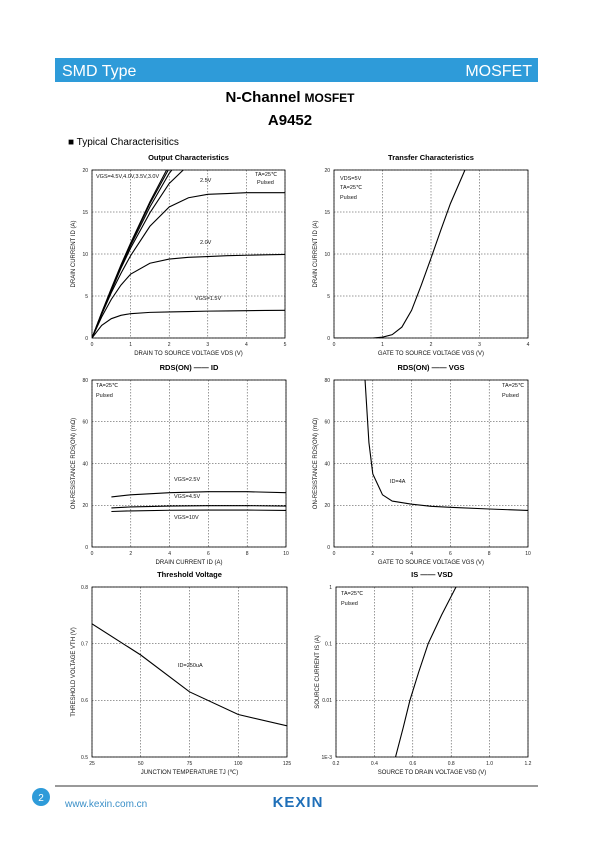 This screenshot has width=595, height=842. Describe the element at coordinates (287, 764) in the screenshot. I see `x-tick-label: 125` at that location.